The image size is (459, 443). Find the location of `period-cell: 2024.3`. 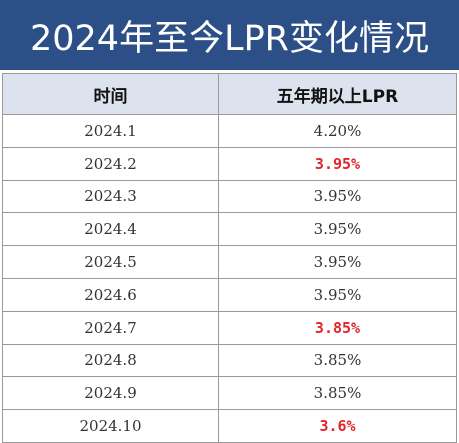

period-cell: 2024.3 is located at coordinates (110, 196).